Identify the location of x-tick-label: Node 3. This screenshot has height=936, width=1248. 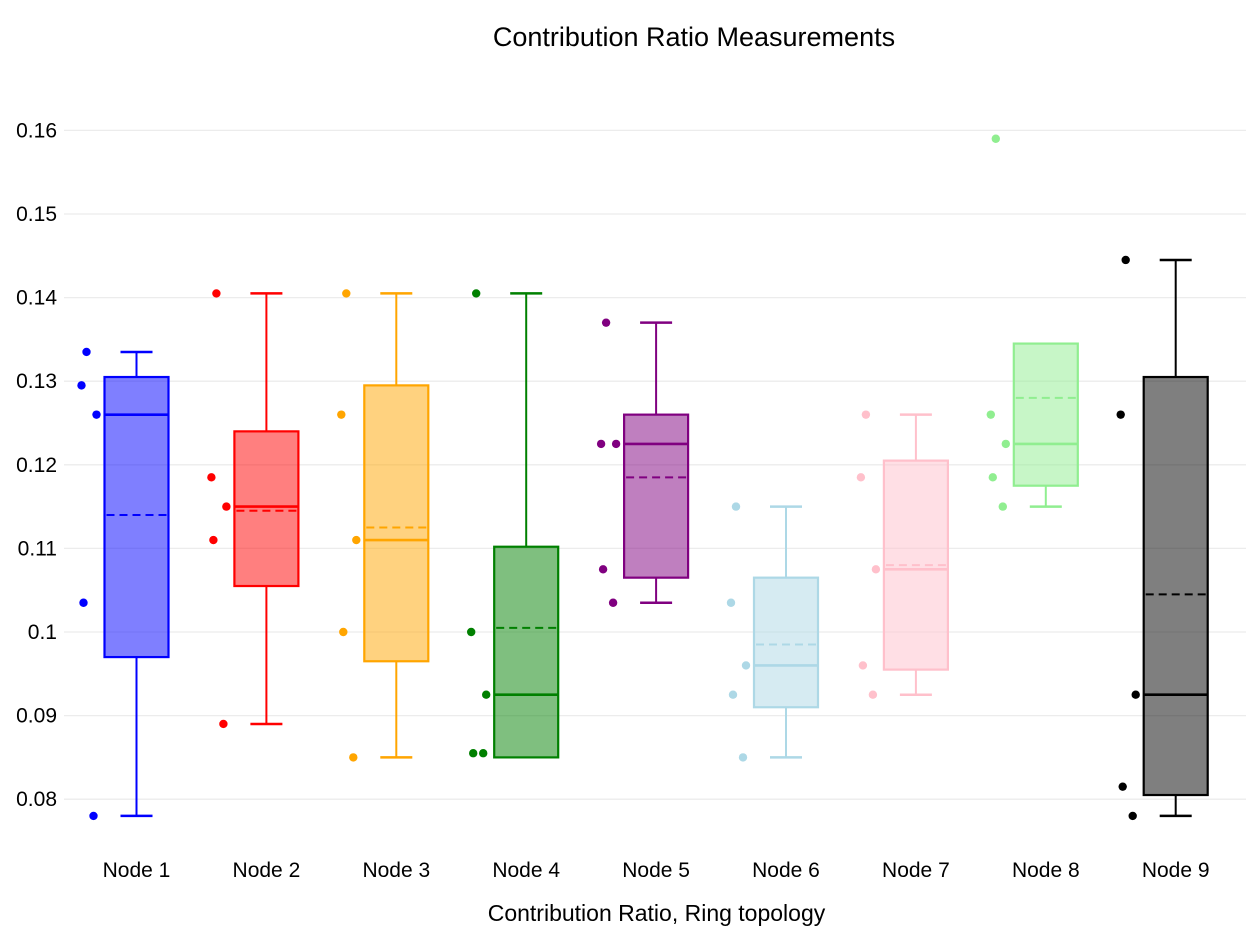
(396, 870).